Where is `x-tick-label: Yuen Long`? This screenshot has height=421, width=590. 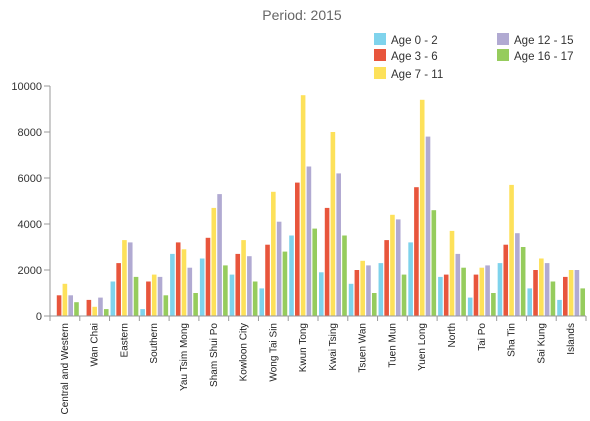 x-tick-label: Yuen Long is located at coordinates (422, 347).